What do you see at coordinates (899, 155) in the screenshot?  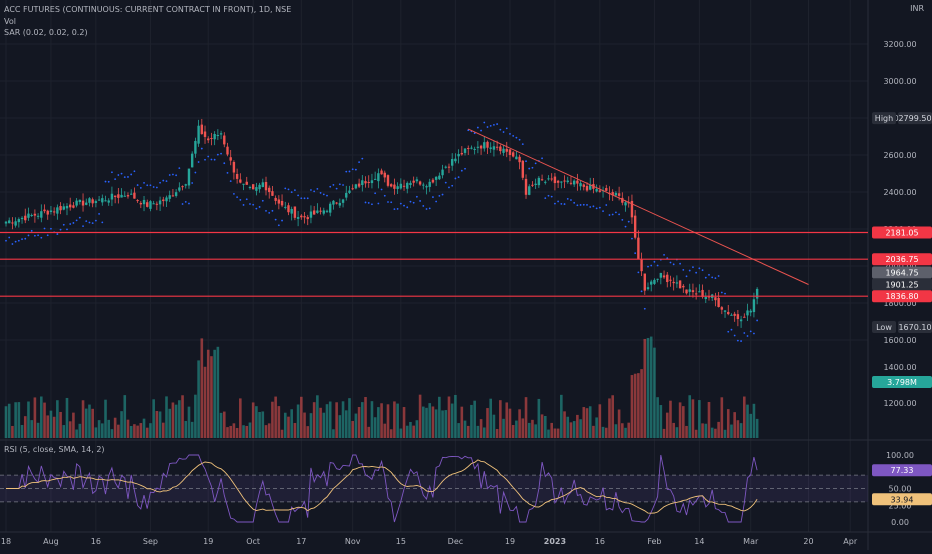 I see `price-tick-label: 2600.00` at bounding box center [899, 155].